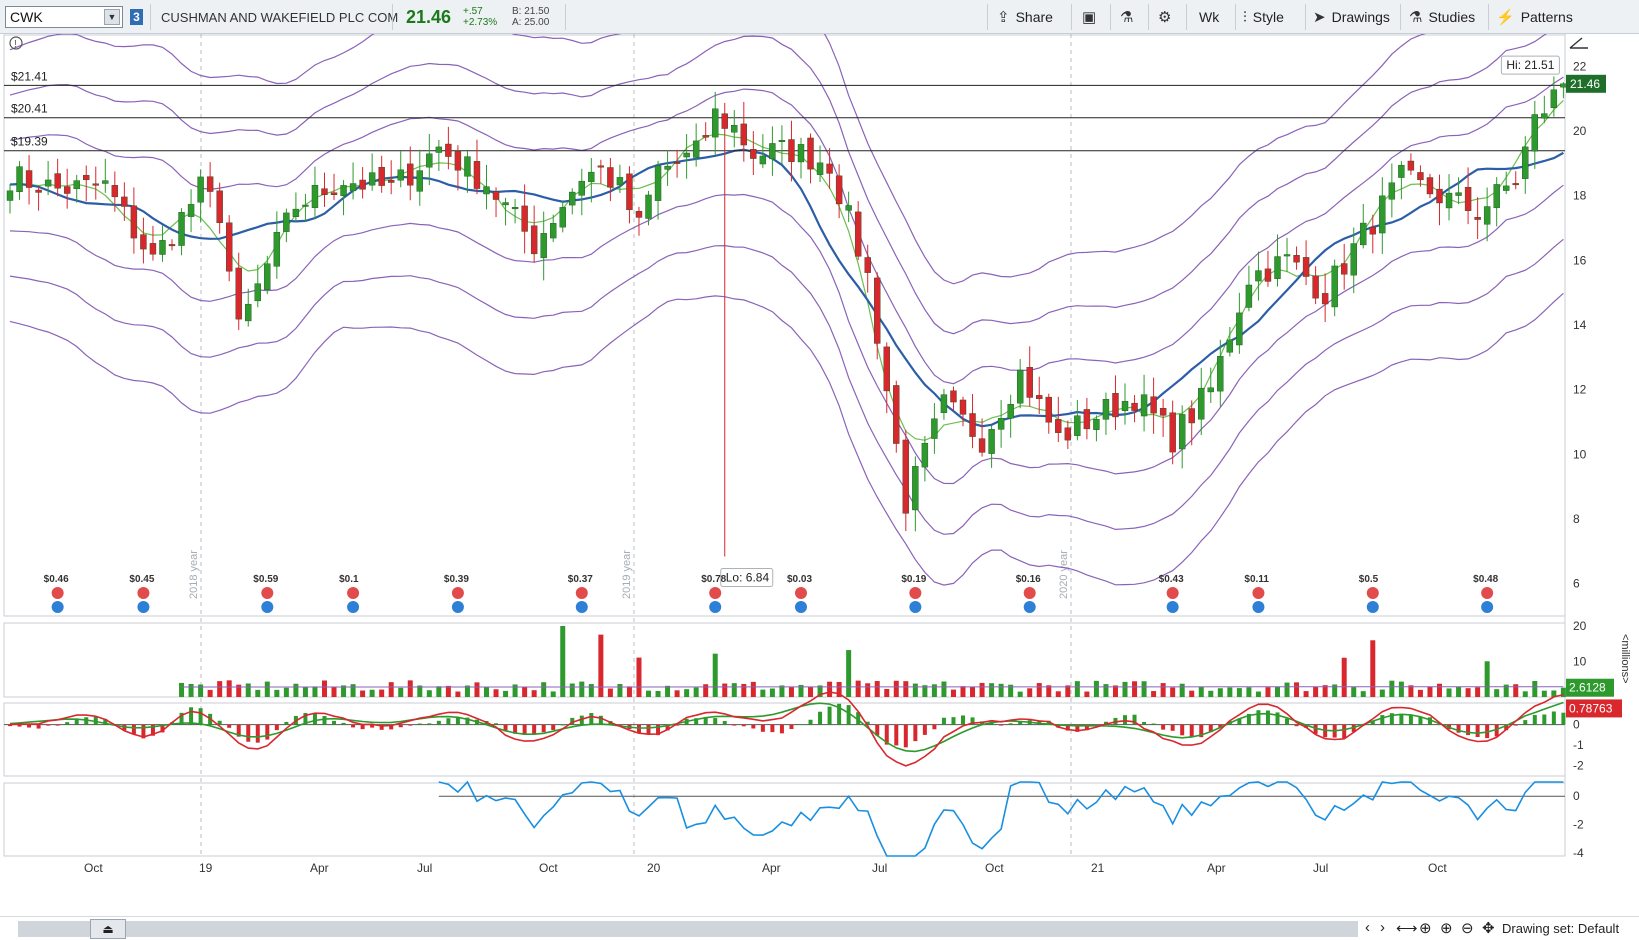 Image resolution: width=1639 pixels, height=940 pixels. I want to click on symbol-selector: ▼, so click(64, 17).